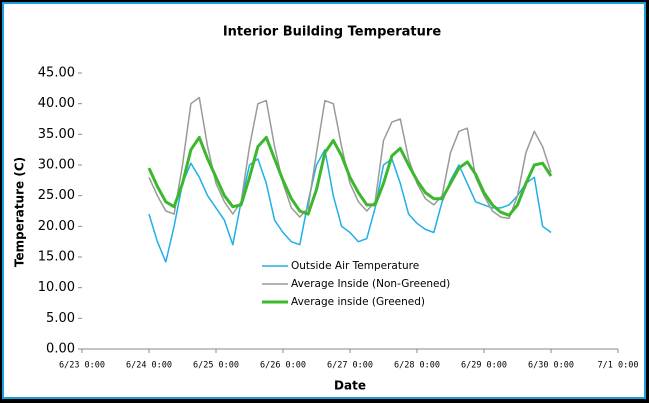  I want to click on y-tick-label: 25.00, so click(56, 195).